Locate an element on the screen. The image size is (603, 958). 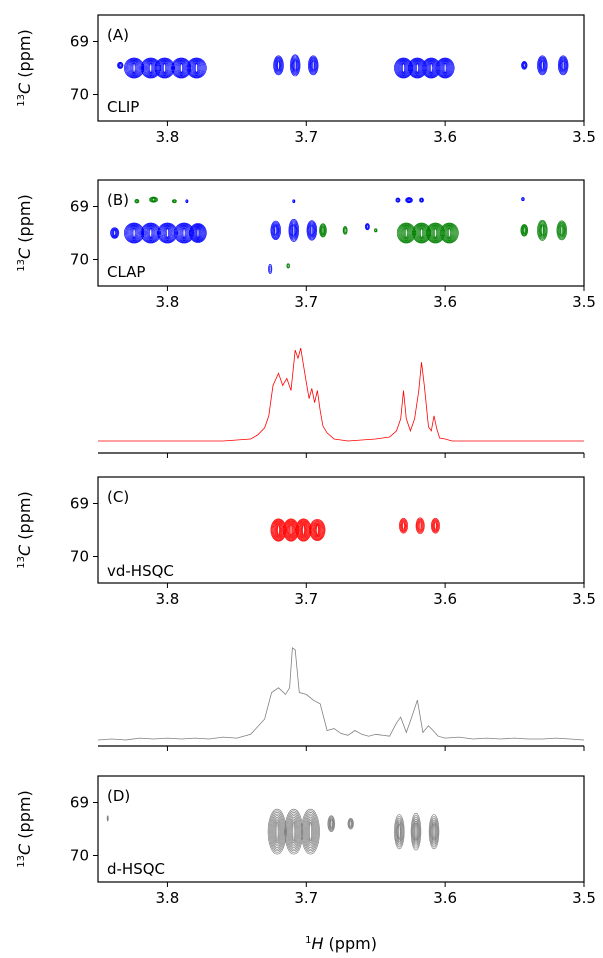
panel-a-y-label-rest: (ppm) is located at coordinates (24, 55).